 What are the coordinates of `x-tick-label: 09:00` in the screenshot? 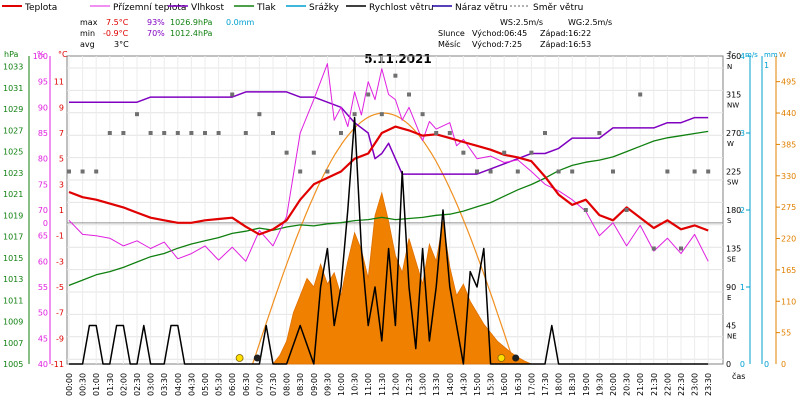 It's located at (314, 384).